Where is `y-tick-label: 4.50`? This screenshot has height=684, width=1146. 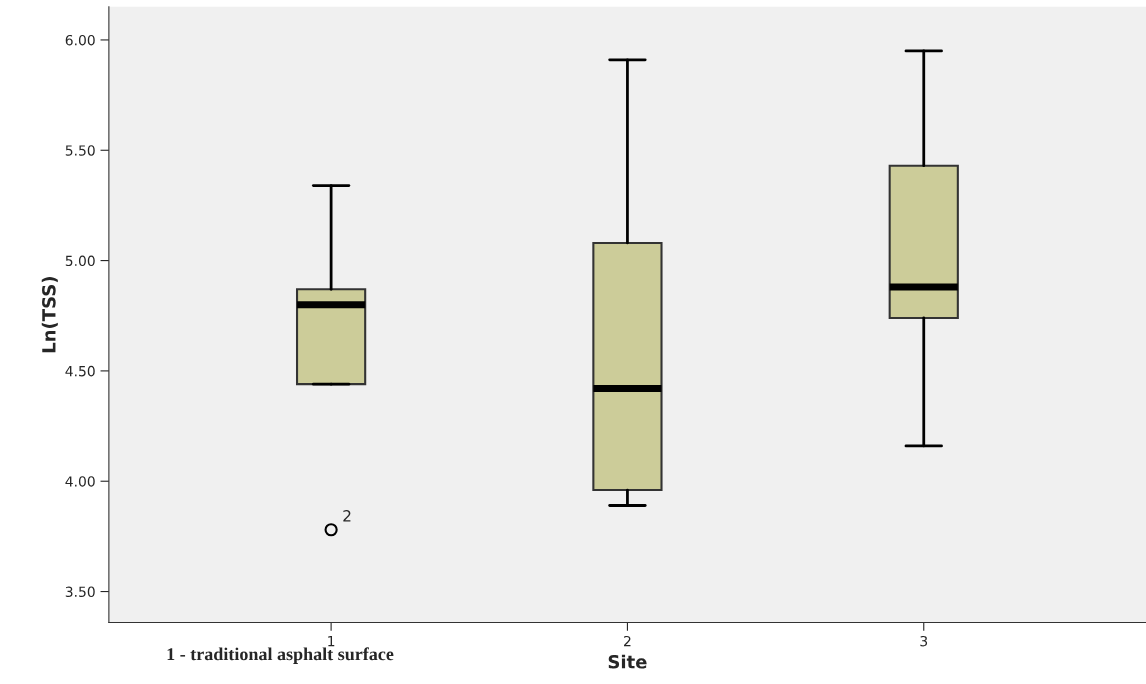
y-tick-label: 4.50 is located at coordinates (80, 371).